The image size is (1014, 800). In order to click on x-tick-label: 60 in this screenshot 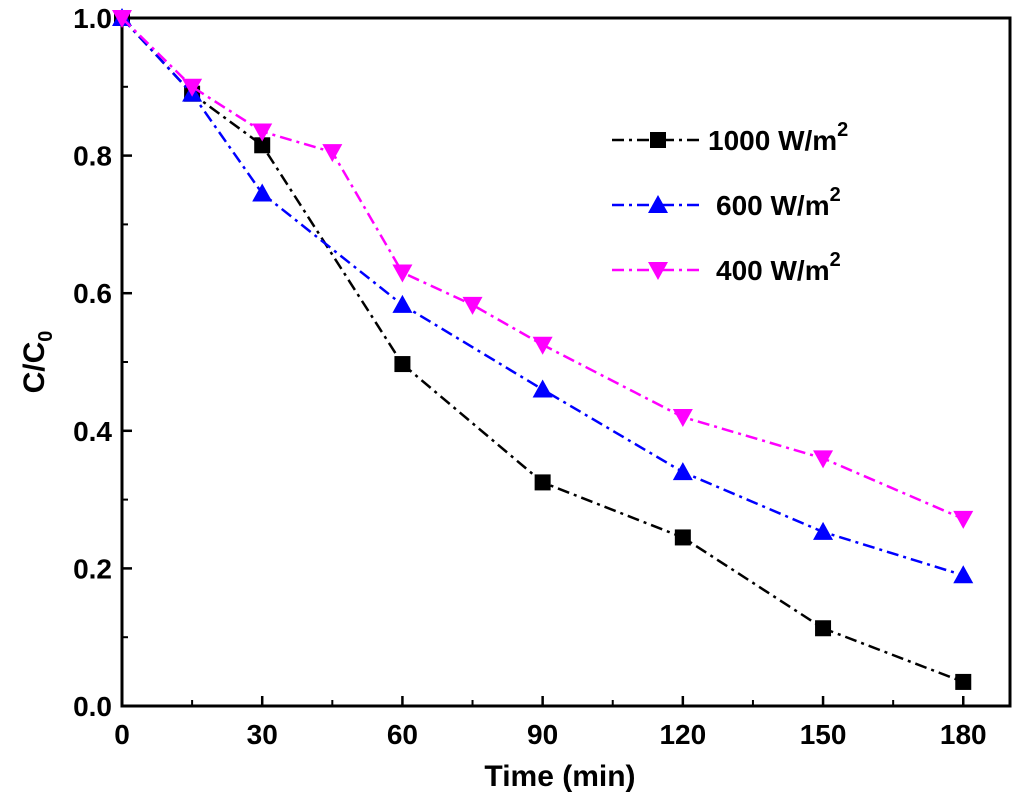, I will do `click(402, 734)`.